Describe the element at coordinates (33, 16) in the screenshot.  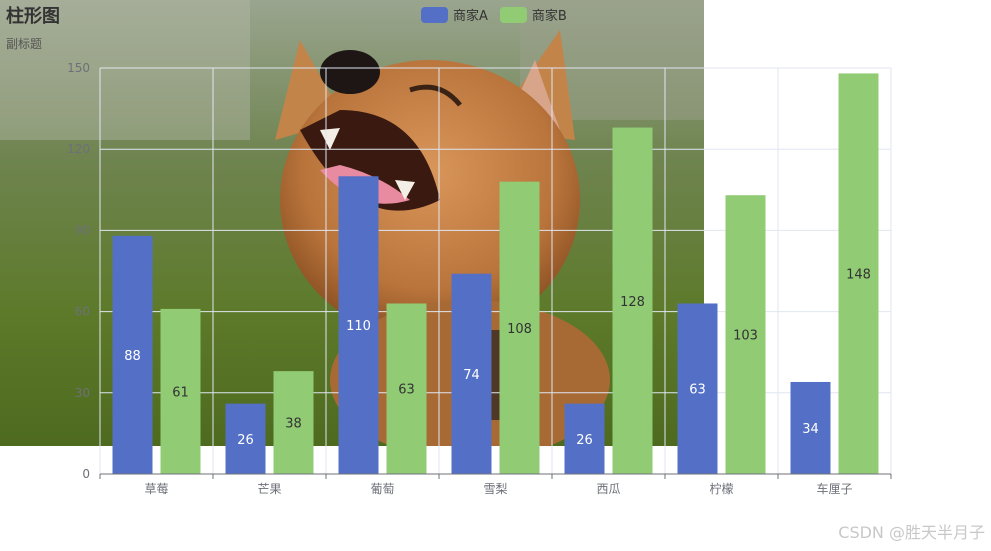
I see `chart-title: 柱形图` at that location.